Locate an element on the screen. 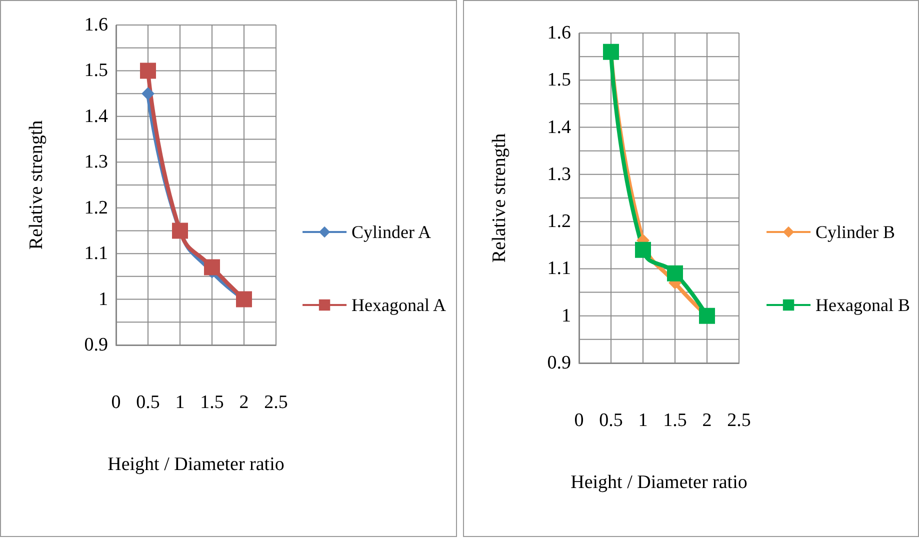 The image size is (919, 539). legend-label: Hexagonal B is located at coordinates (862, 305).